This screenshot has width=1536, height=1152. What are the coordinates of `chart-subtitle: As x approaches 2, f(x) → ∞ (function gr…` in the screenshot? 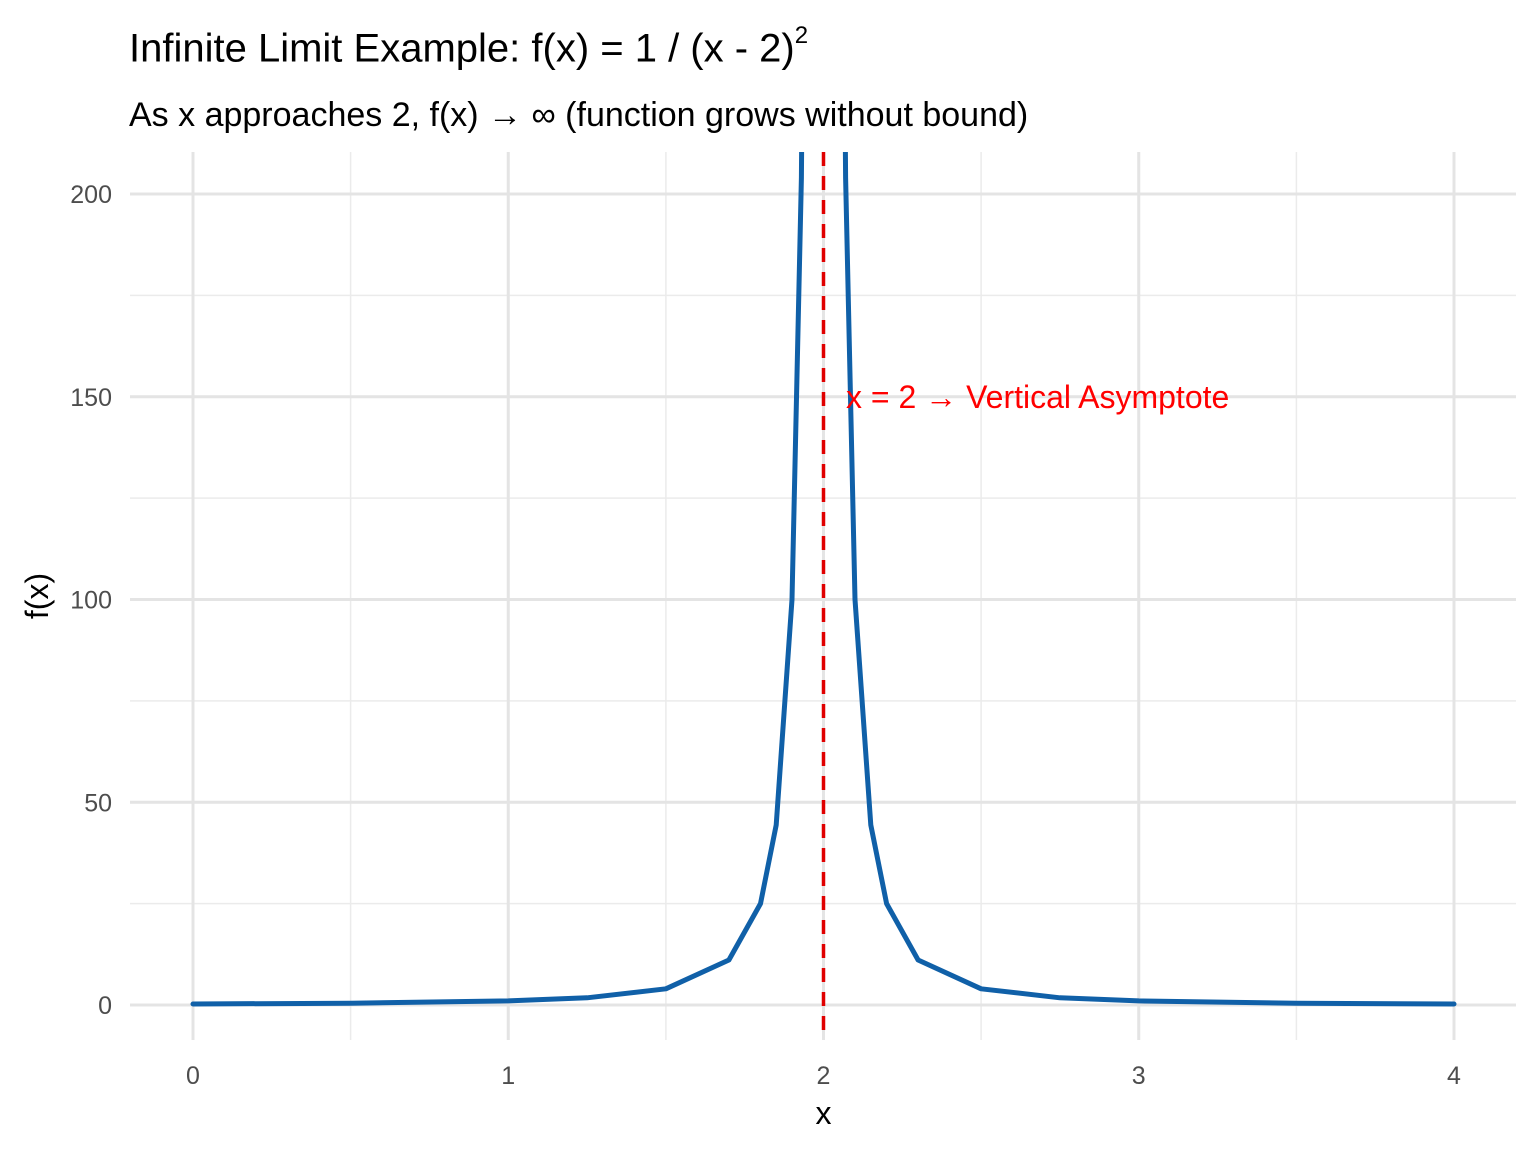 It's located at (579, 115).